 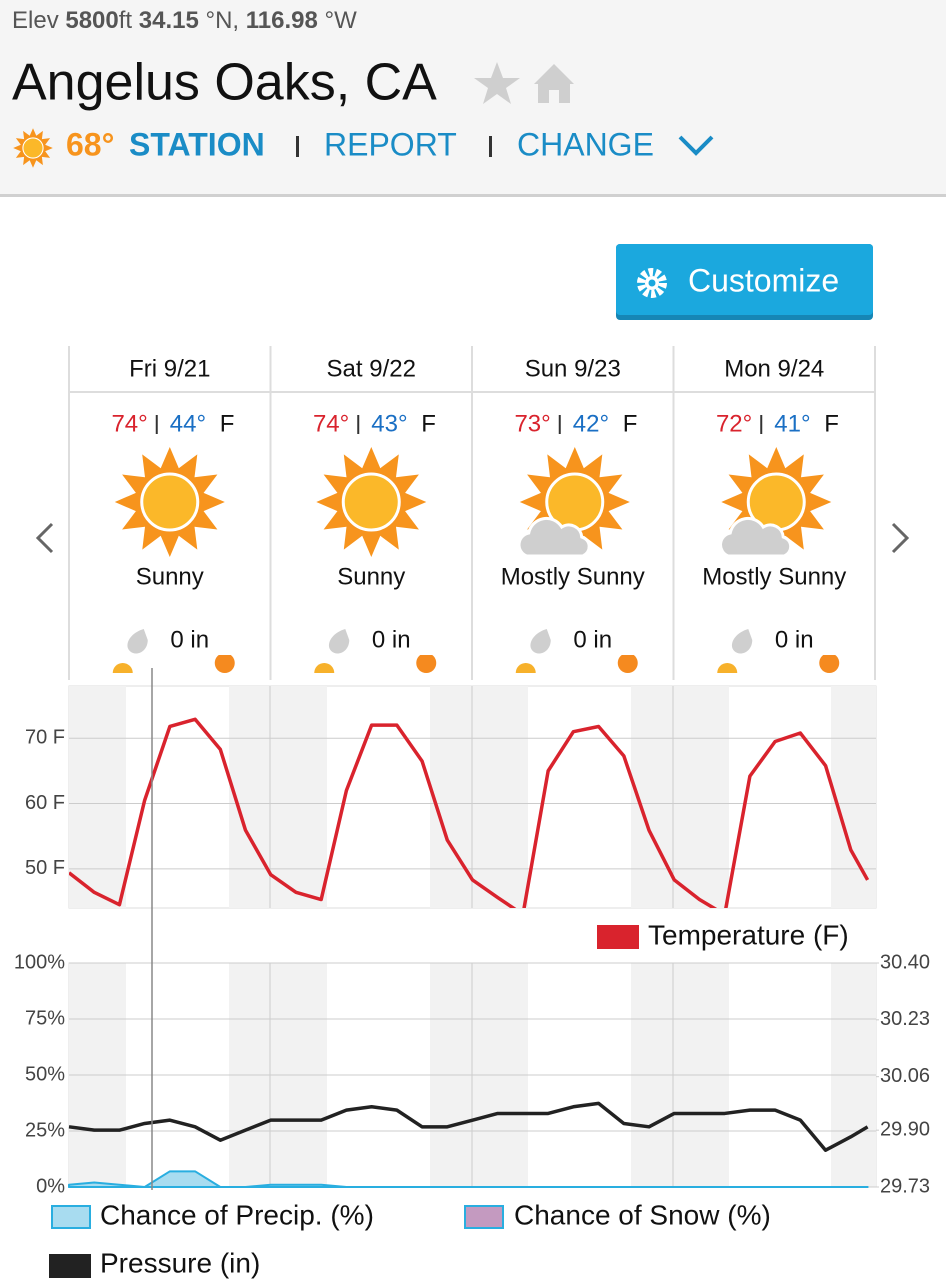 I want to click on low-temp: 41°, so click(x=792, y=423).